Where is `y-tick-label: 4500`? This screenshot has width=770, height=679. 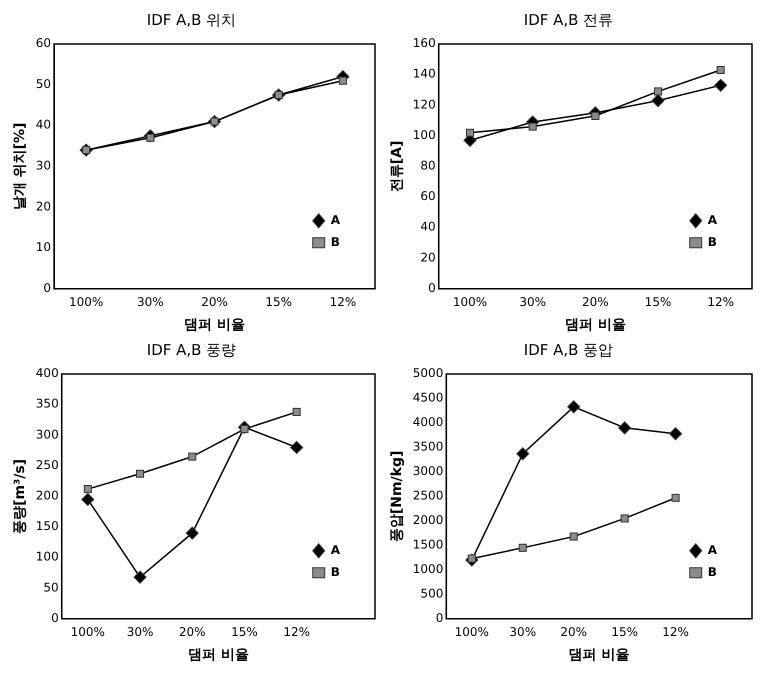
y-tick-label: 4500 is located at coordinates (428, 397).